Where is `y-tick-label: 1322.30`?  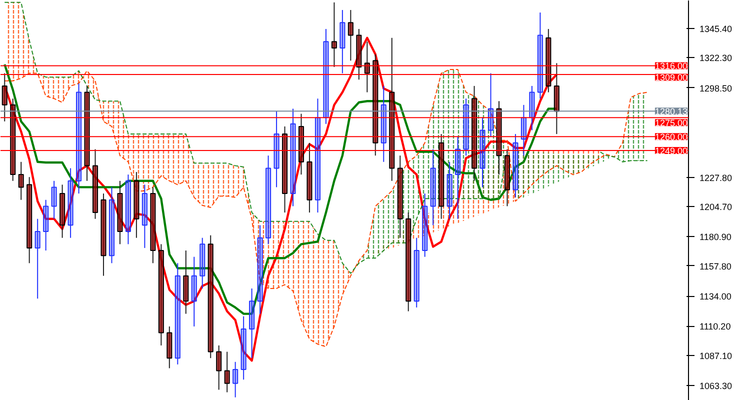
y-tick-label: 1322.30 is located at coordinates (716, 58).